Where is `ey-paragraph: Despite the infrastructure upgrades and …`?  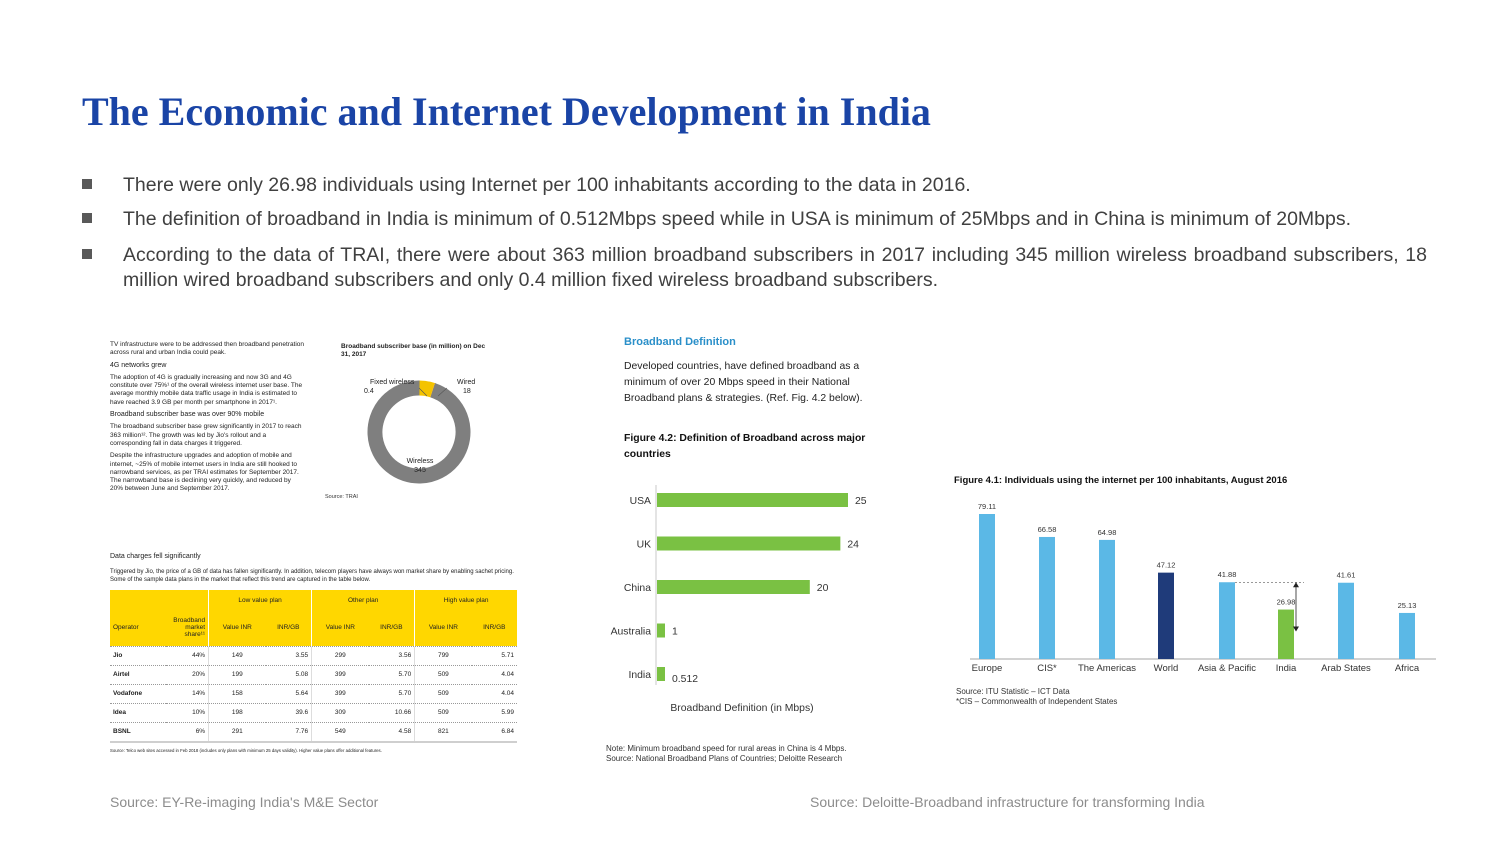
ey-paragraph: Despite the infrastructure upgrades and … is located at coordinates (204, 472).